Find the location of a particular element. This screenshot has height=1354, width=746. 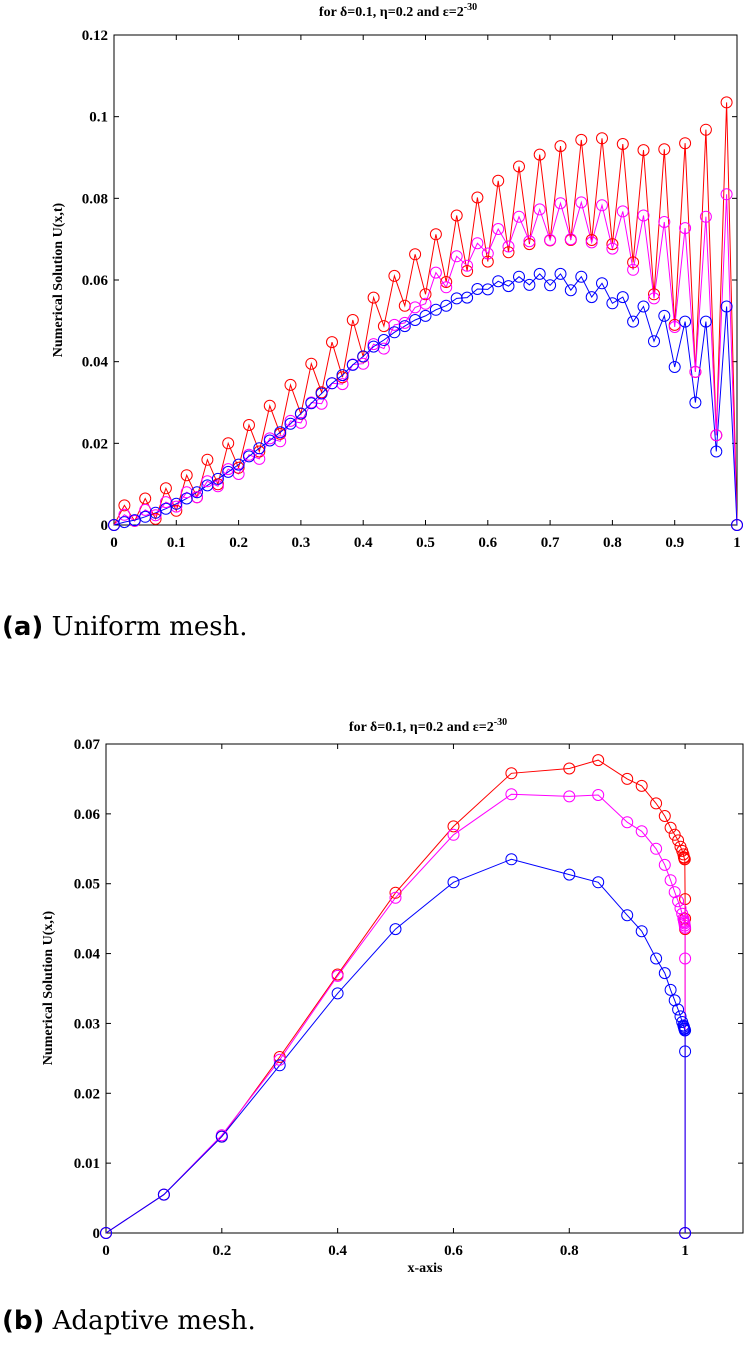

y-axis-label: Numerical Solution U(x,t) is located at coordinates (48, 987).